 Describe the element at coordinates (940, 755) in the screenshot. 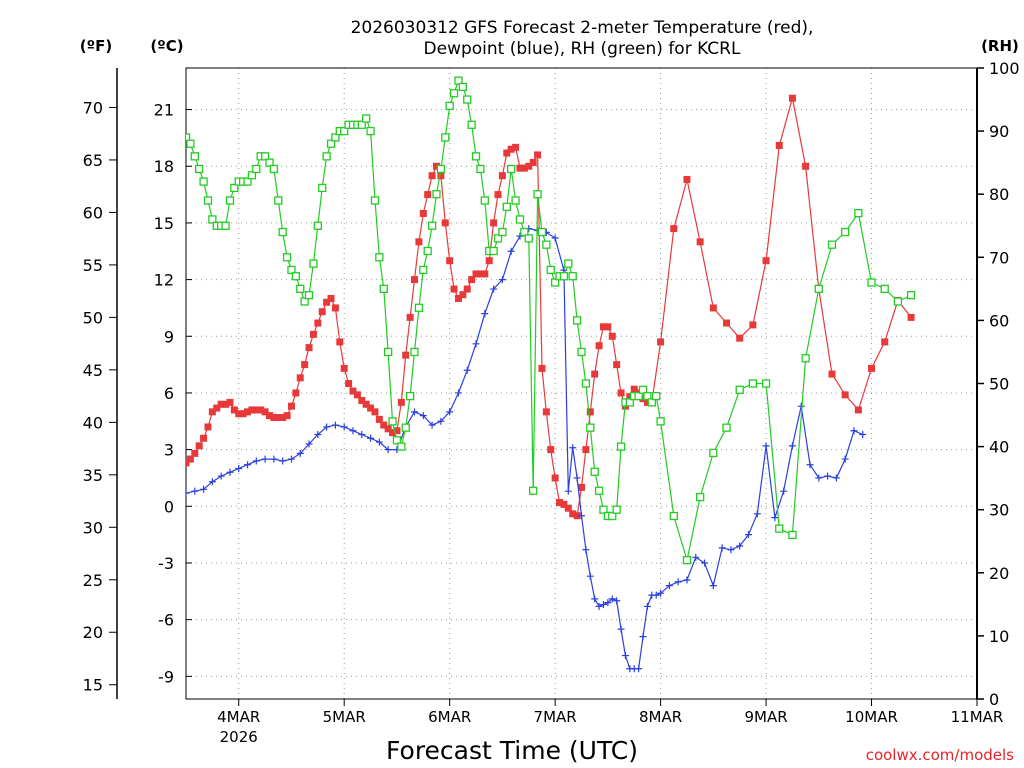

I see `source-credit: coolwx.com/models` at that location.